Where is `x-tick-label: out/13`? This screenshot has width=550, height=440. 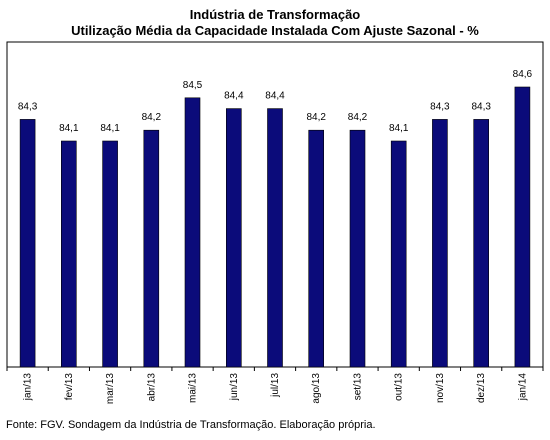 x-tick-label: out/13 is located at coordinates (399, 387).